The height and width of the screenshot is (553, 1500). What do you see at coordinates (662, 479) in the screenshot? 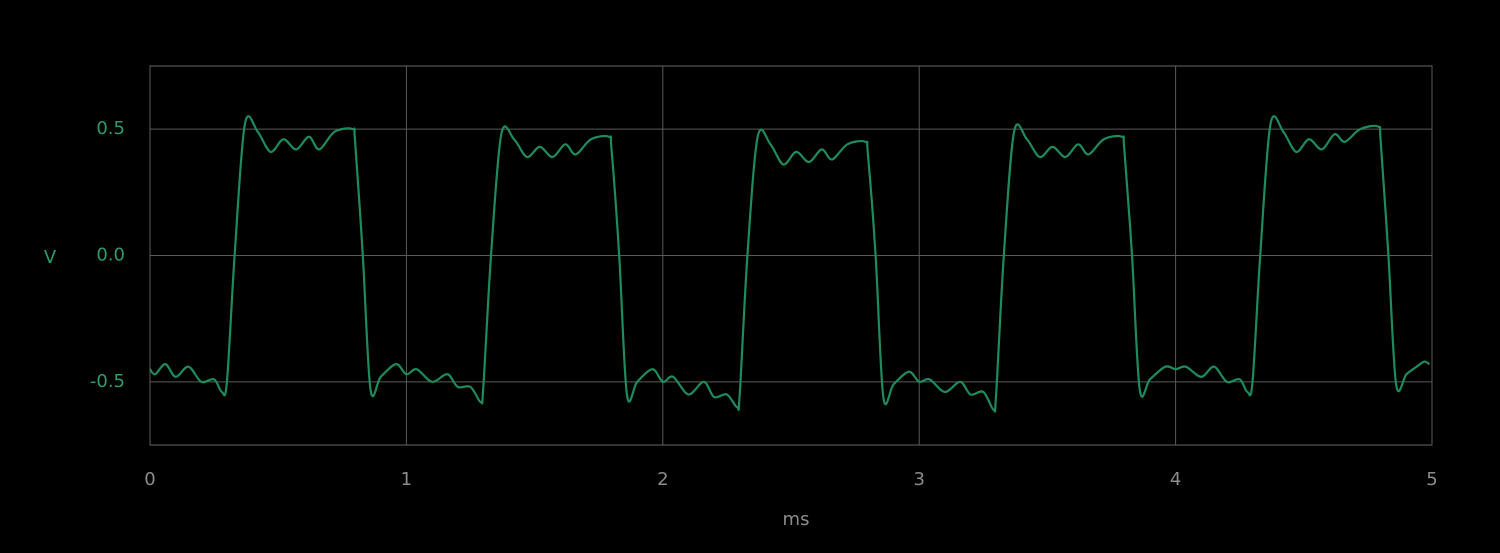
I see `x-tick-label: 2` at bounding box center [662, 479].